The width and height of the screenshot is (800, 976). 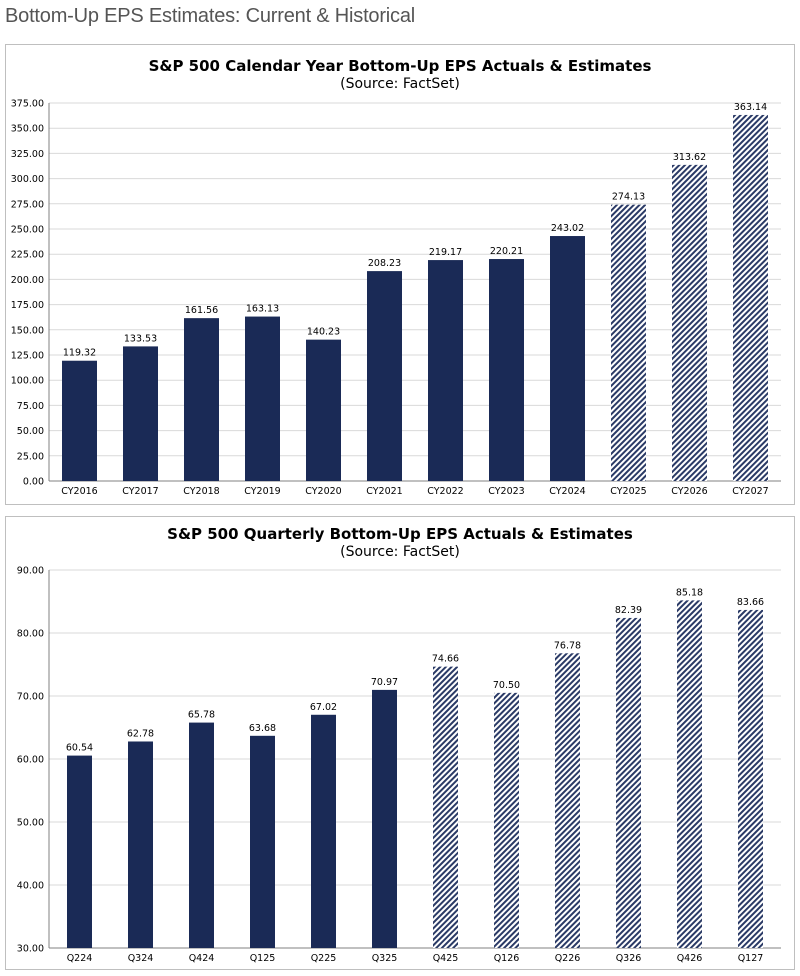 What do you see at coordinates (324, 958) in the screenshot?
I see `x-category-label: Q225` at bounding box center [324, 958].